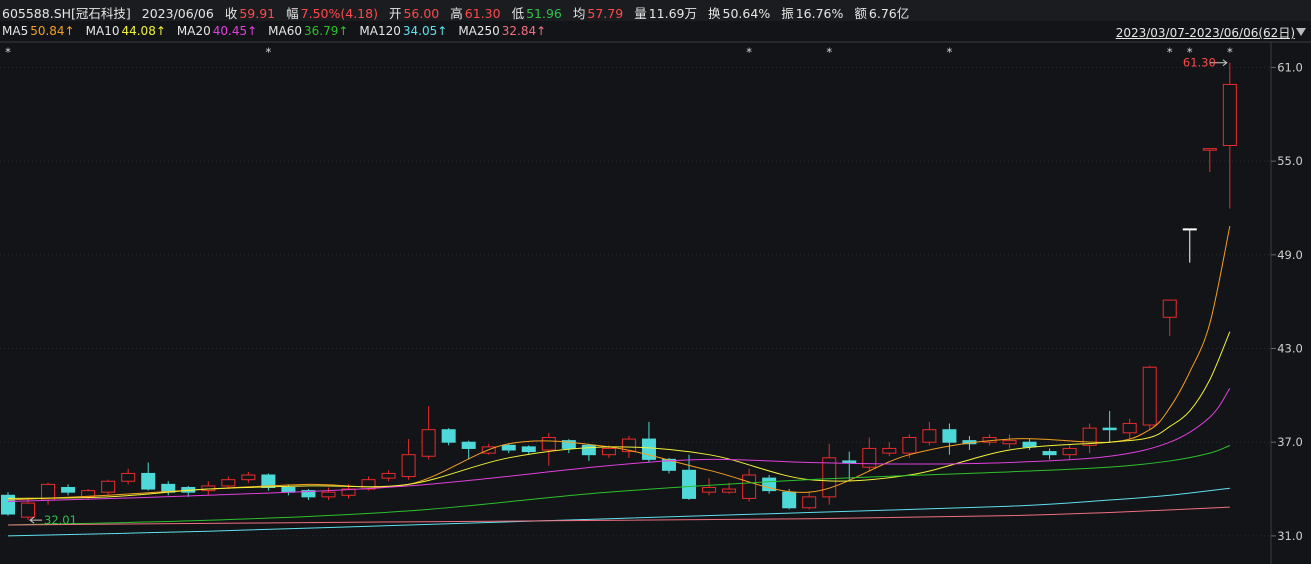  Describe the element at coordinates (1301, 32) in the screenshot. I see `dropdown-icon` at that location.